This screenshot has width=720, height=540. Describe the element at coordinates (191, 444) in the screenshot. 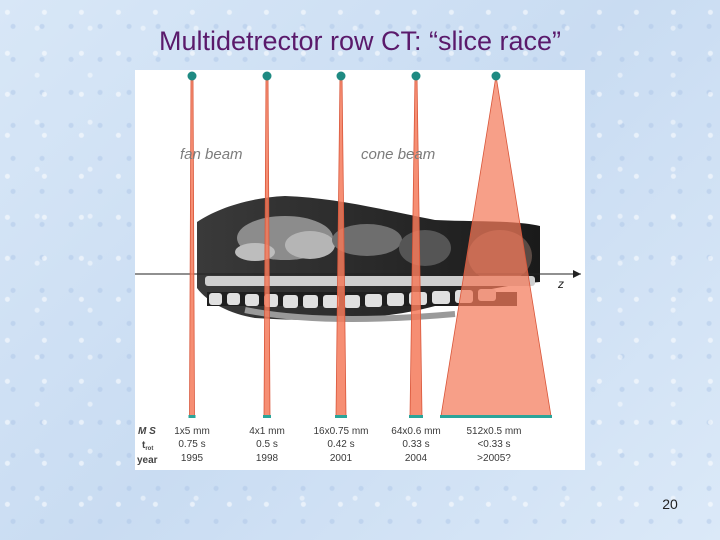

I see `scanner-rotation: 0.75 s` at that location.